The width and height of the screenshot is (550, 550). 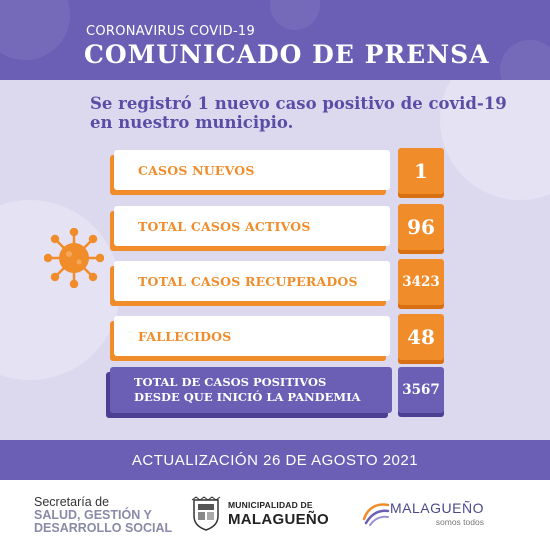 I want to click on virus-icon, so click(x=74, y=258).